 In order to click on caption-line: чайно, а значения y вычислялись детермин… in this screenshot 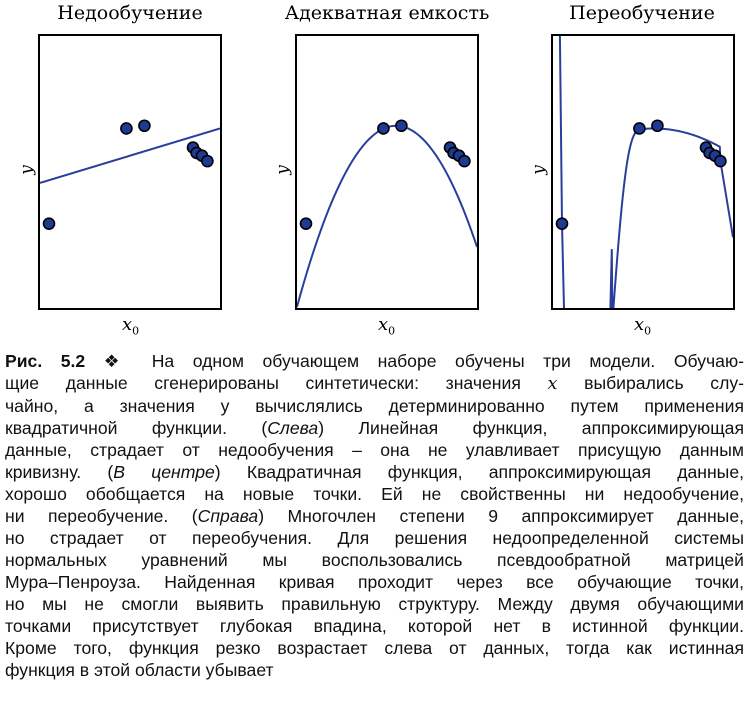, I will do `click(374, 406)`.